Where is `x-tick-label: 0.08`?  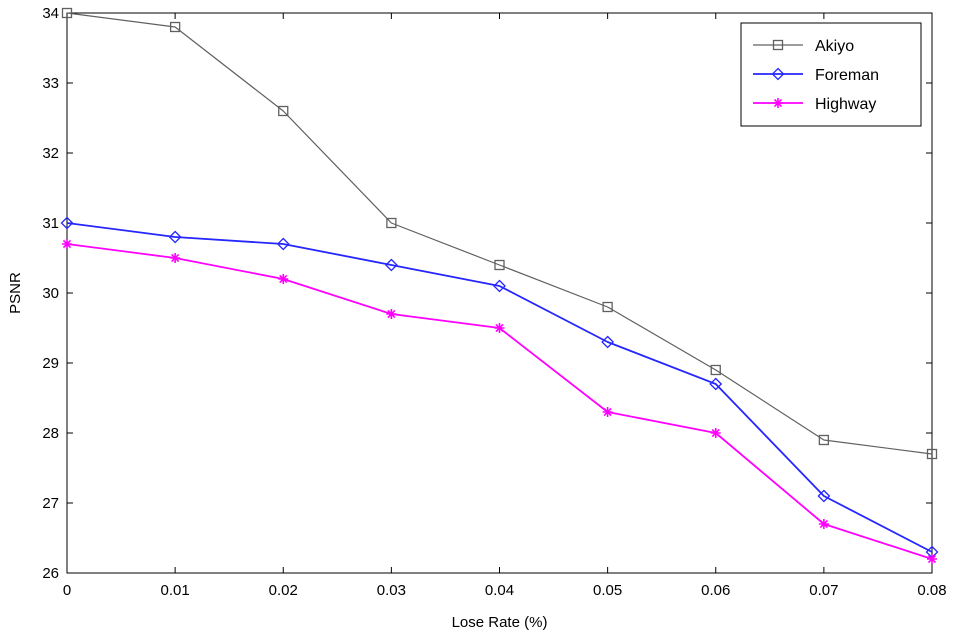 x-tick-label: 0.08 is located at coordinates (931, 590).